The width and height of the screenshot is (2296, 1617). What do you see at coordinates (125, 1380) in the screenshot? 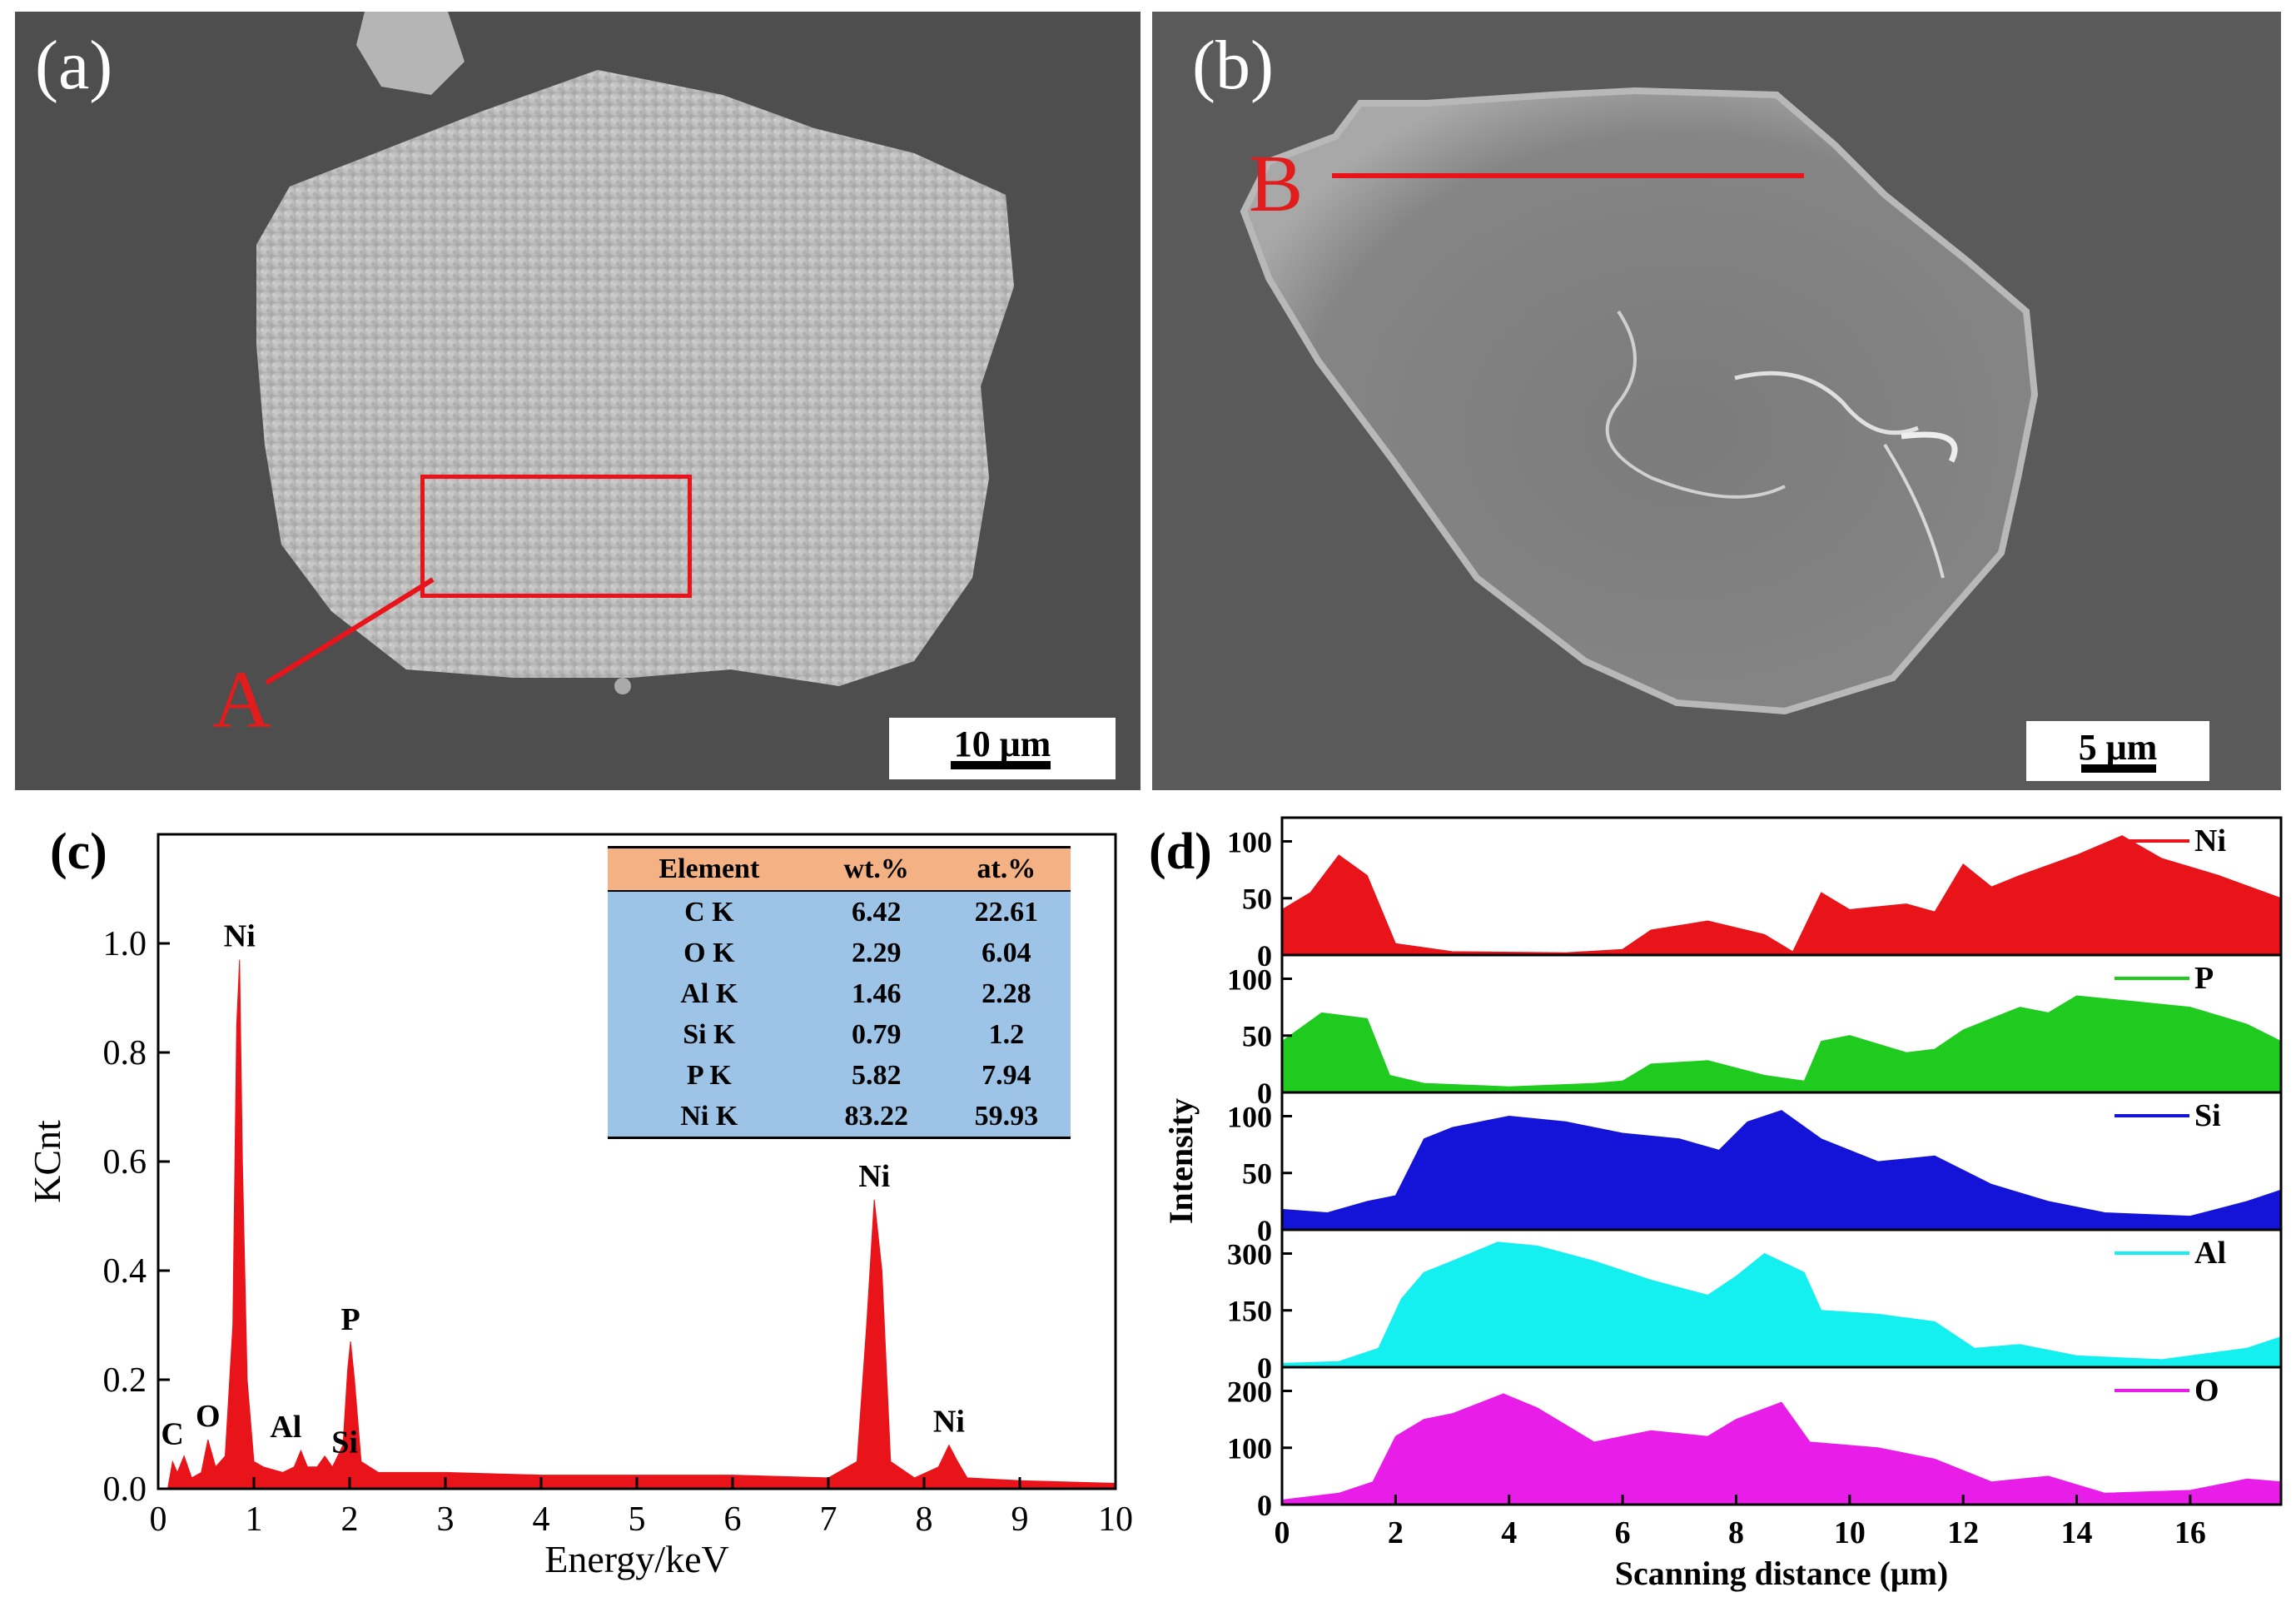
I see `y-tick-label: 0.2` at bounding box center [125, 1380].